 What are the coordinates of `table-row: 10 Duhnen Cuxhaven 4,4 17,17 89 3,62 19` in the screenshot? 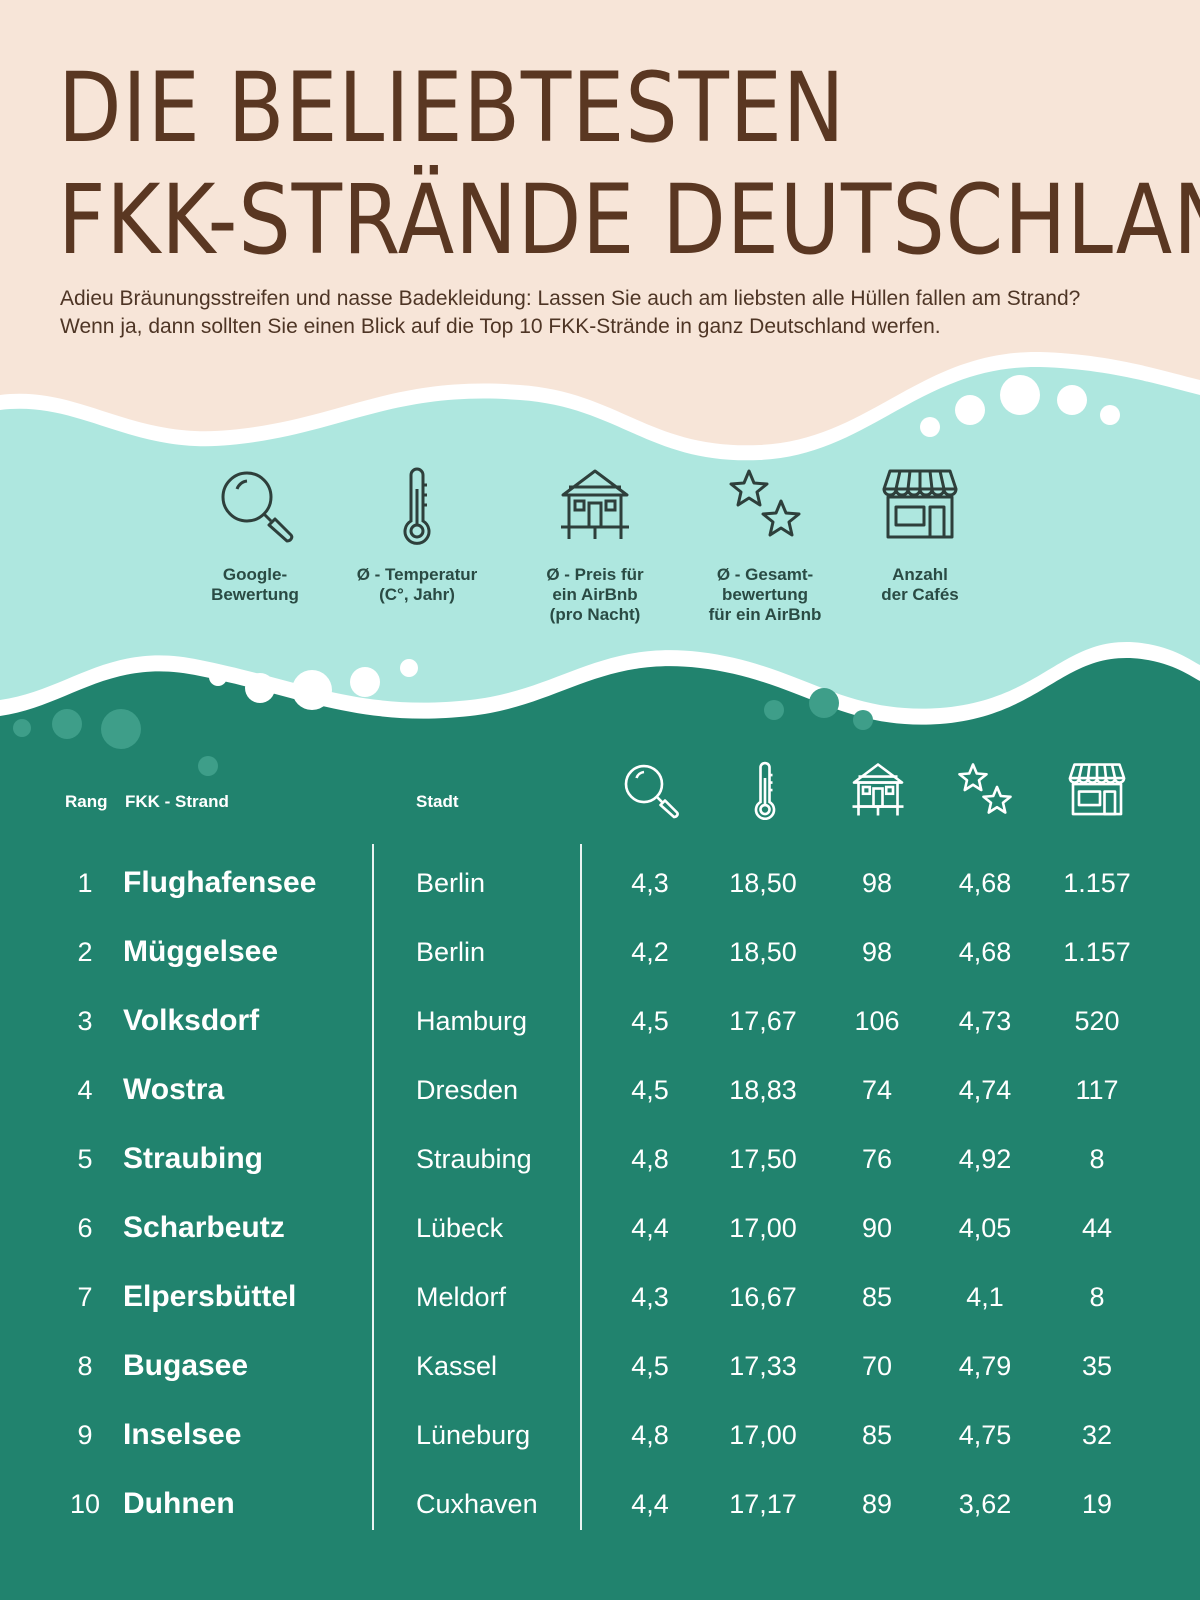 It's located at (600, 1504).